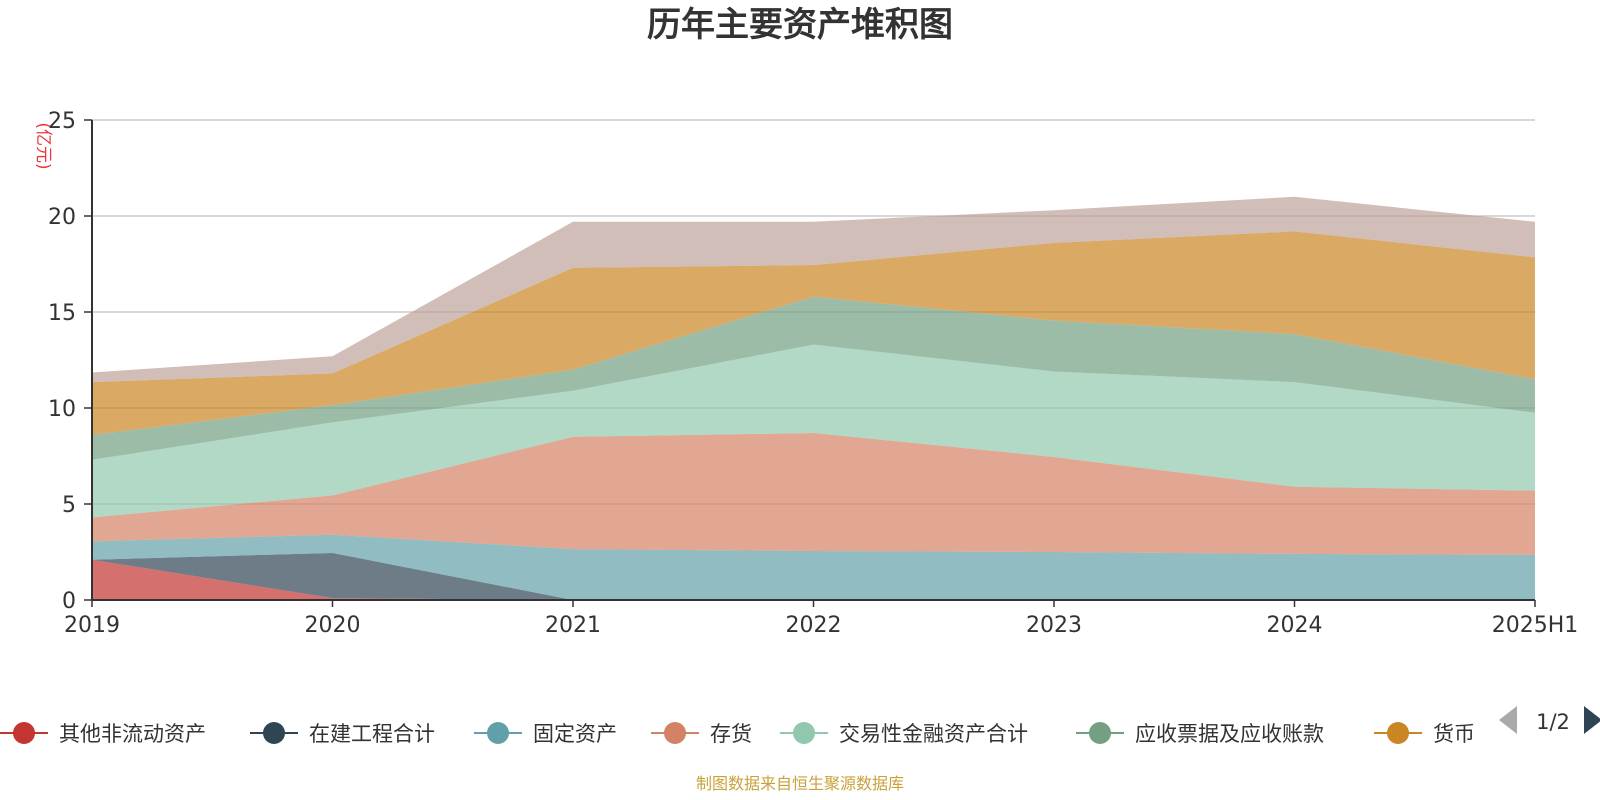 Image resolution: width=1600 pixels, height=800 pixels. What do you see at coordinates (701, 734) in the screenshot?
I see `legend-item: 存货` at bounding box center [701, 734].